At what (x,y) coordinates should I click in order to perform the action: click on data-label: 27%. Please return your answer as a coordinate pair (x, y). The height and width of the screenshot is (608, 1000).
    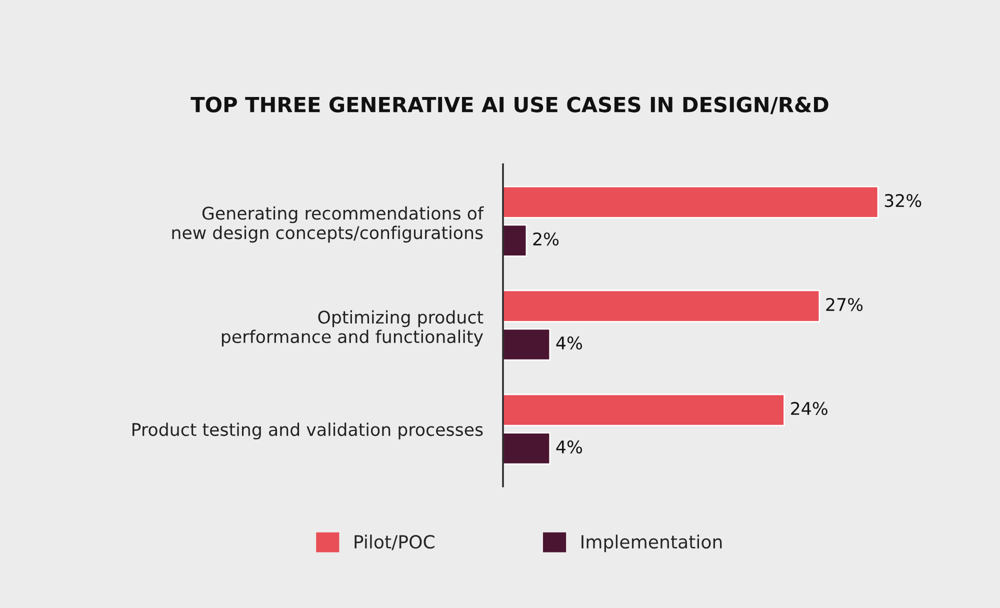
    Looking at the image, I should click on (844, 305).